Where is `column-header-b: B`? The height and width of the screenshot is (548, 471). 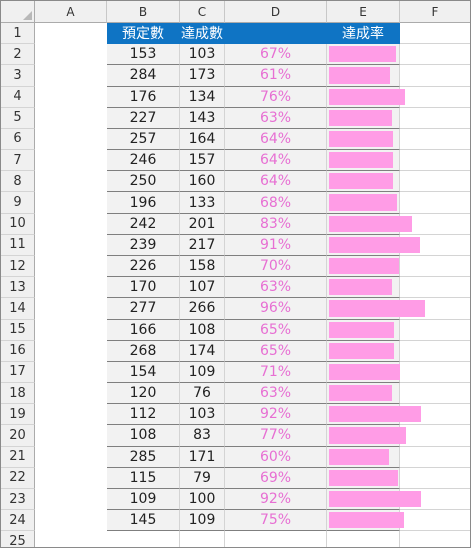
column-header-b: B is located at coordinates (143, 12).